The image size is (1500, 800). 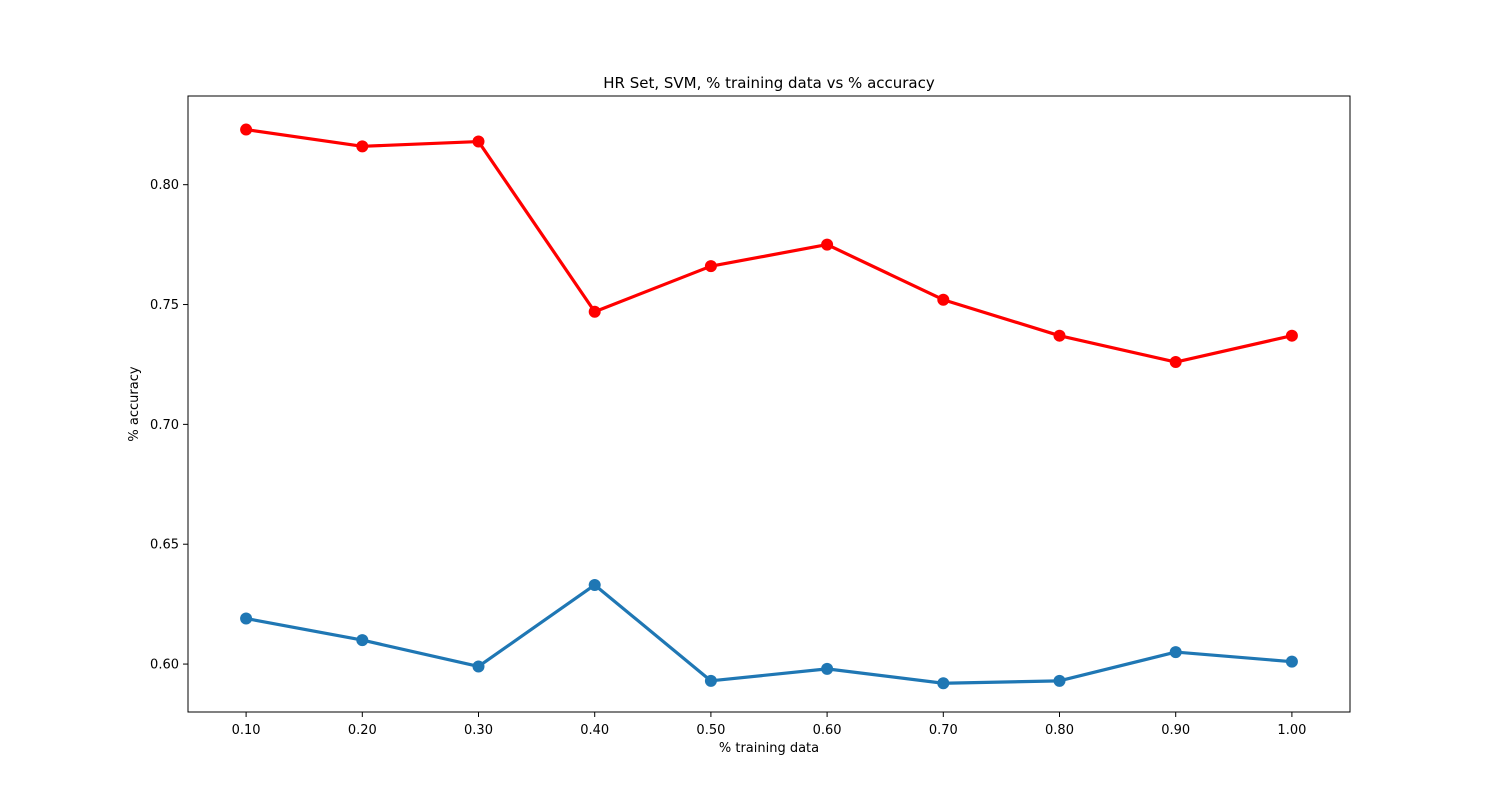 What do you see at coordinates (1175, 730) in the screenshot?
I see `x-tick-label: 0.90` at bounding box center [1175, 730].